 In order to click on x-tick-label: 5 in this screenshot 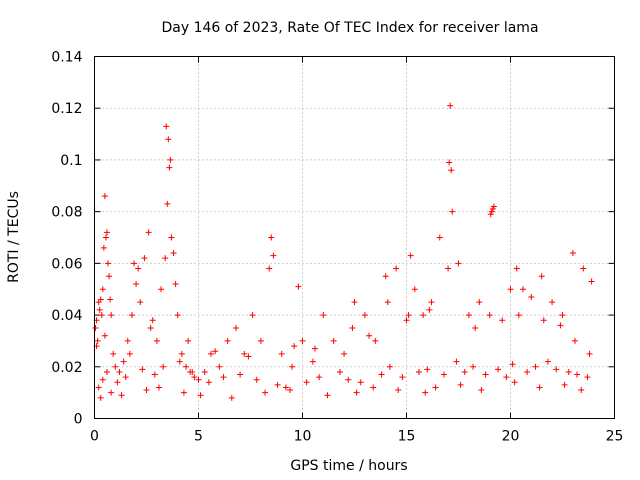, I will do `click(198, 437)`.